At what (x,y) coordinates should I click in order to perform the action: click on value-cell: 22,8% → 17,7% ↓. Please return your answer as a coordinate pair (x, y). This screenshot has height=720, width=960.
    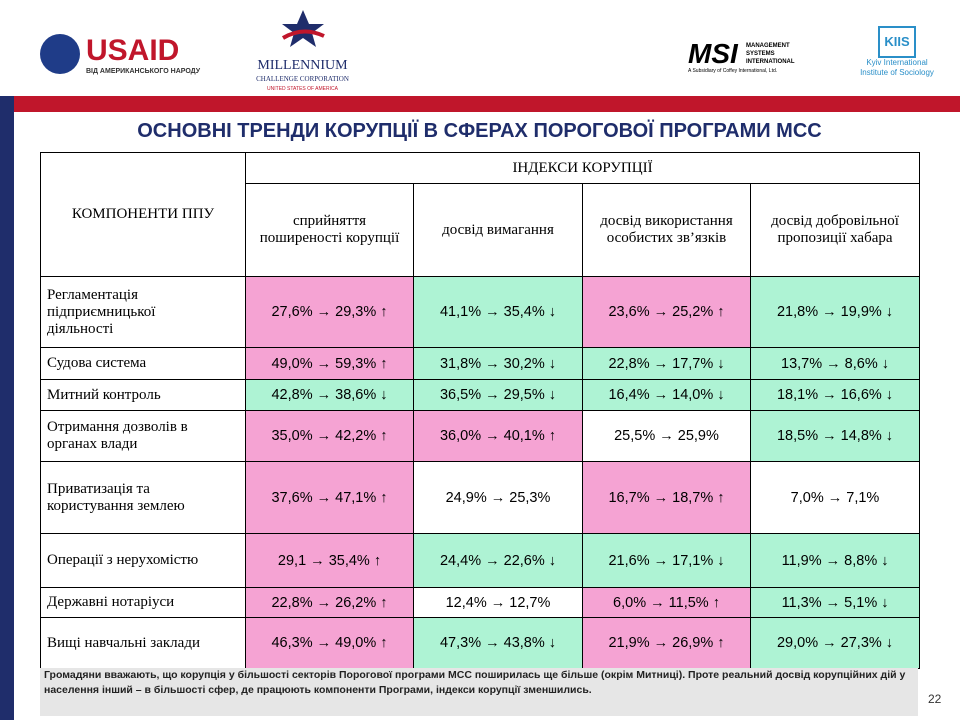
    Looking at the image, I should click on (666, 363).